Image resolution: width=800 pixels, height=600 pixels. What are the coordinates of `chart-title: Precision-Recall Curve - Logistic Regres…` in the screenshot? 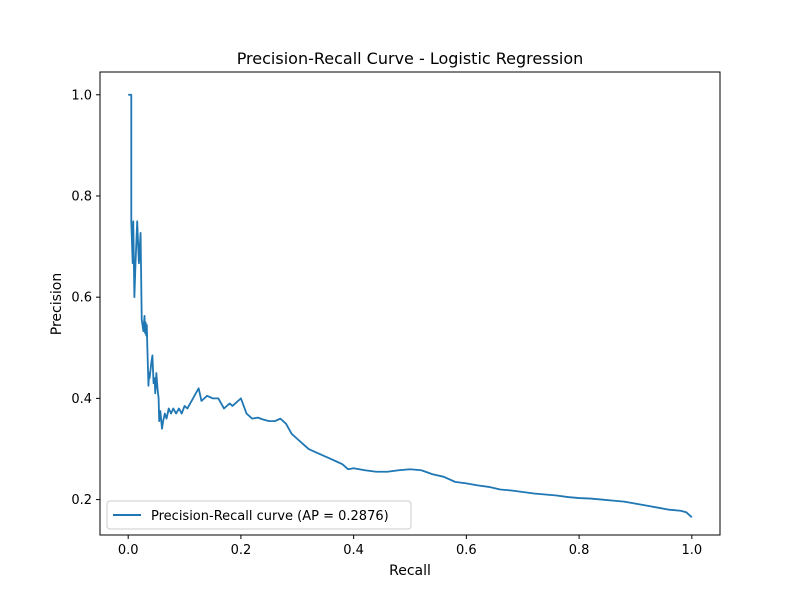 It's located at (410, 58).